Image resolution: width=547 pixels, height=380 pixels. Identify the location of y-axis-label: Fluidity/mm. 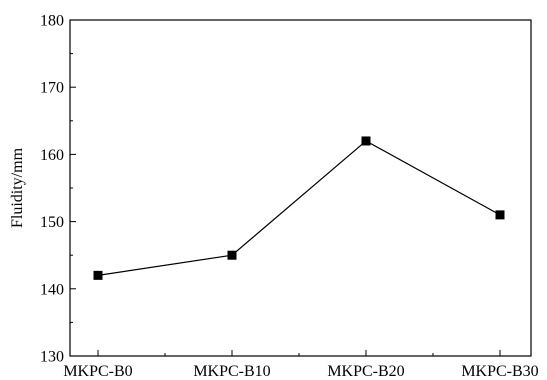
(17, 187).